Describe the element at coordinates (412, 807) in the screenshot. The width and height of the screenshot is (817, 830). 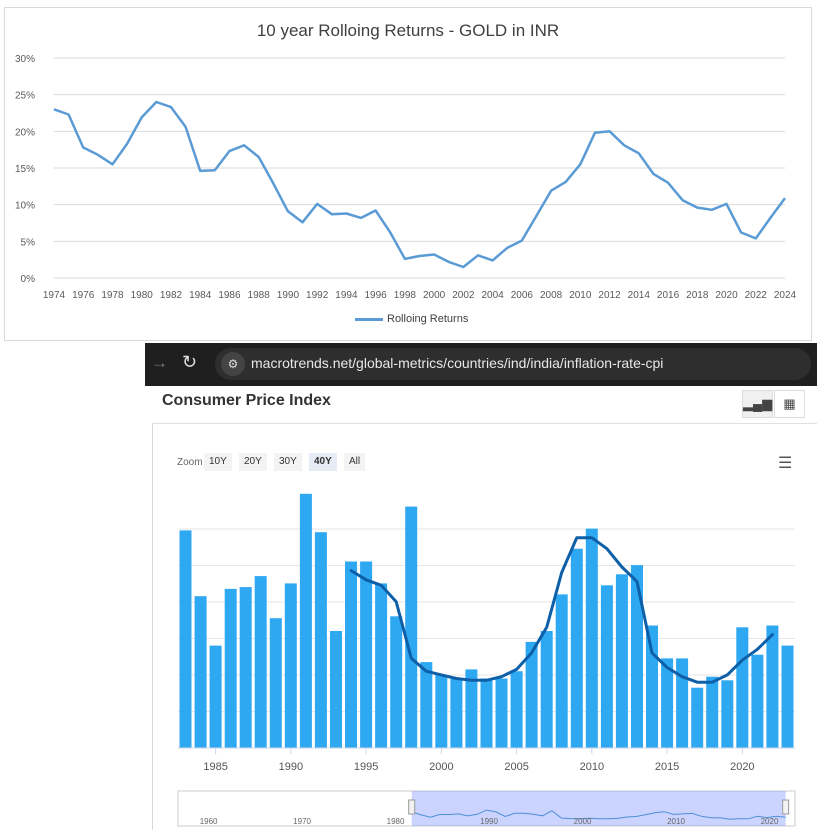
I see `navigator-handle` at that location.